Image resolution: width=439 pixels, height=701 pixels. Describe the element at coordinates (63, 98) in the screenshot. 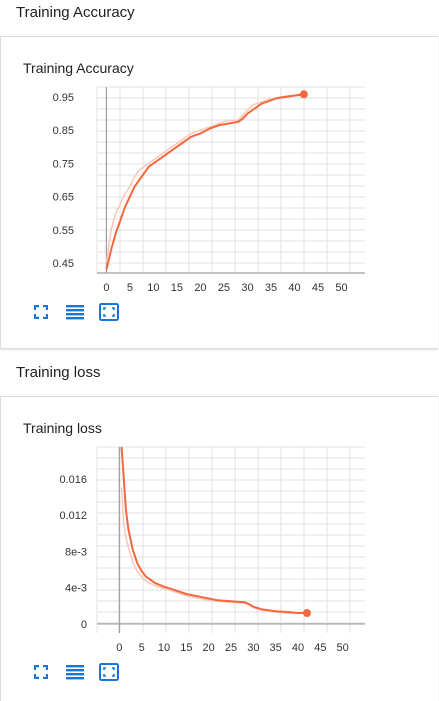

I see `y-tick-label: 0.95` at that location.